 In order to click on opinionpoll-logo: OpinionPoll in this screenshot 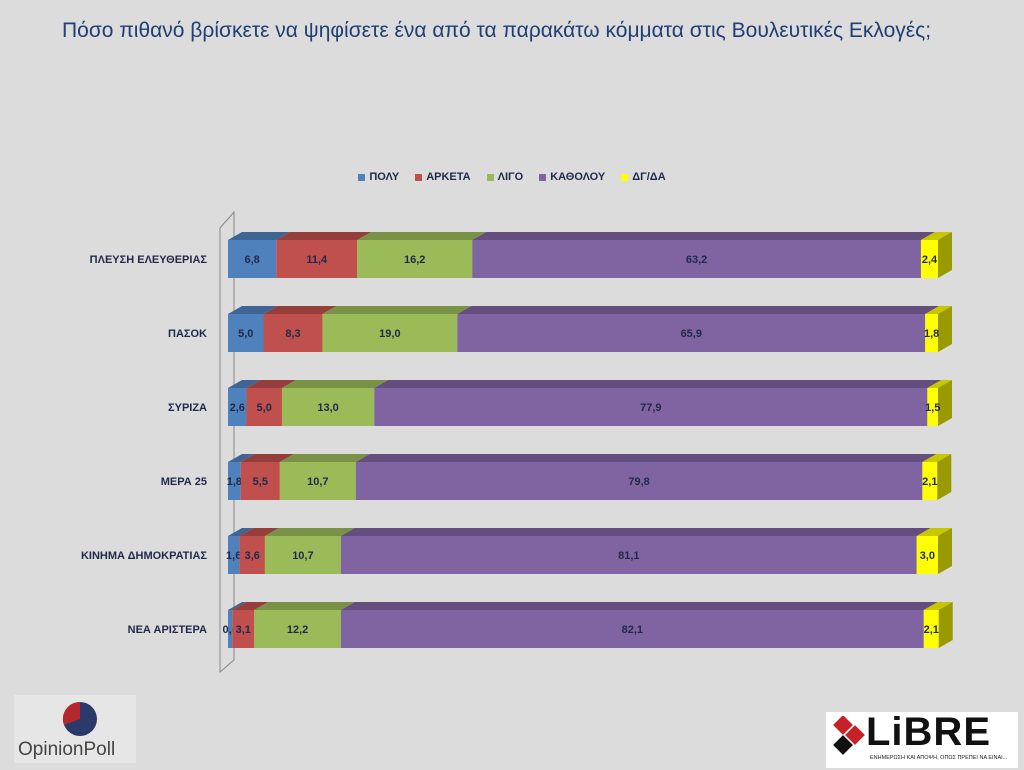, I will do `click(75, 729)`.